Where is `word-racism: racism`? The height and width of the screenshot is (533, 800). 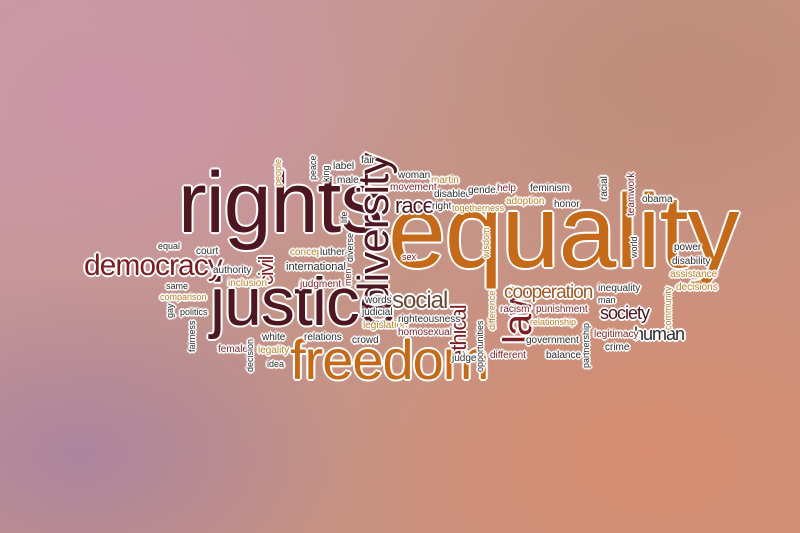
word-racism: racism is located at coordinates (515, 309).